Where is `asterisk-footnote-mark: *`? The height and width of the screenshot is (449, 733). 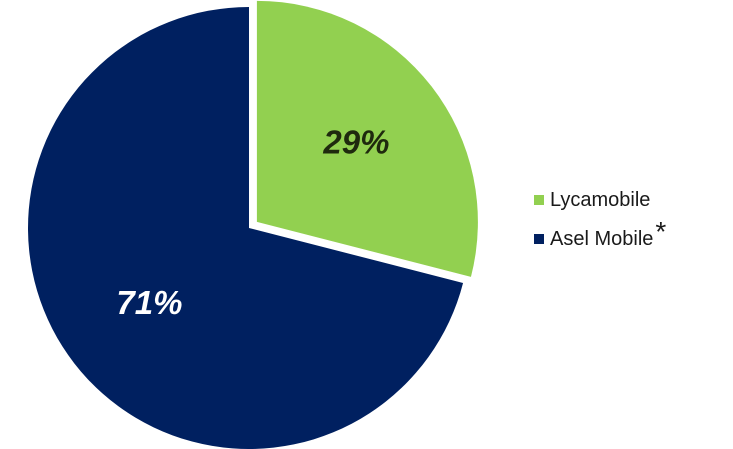 asterisk-footnote-mark: * is located at coordinates (661, 231).